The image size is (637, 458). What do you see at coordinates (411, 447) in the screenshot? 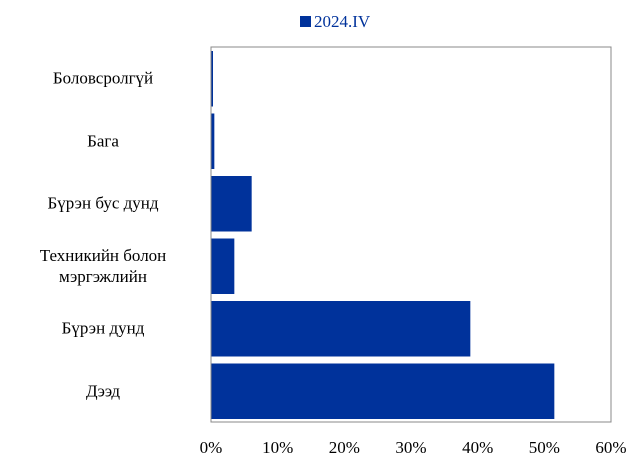
I see `x-tick-label: 30%` at bounding box center [411, 447].